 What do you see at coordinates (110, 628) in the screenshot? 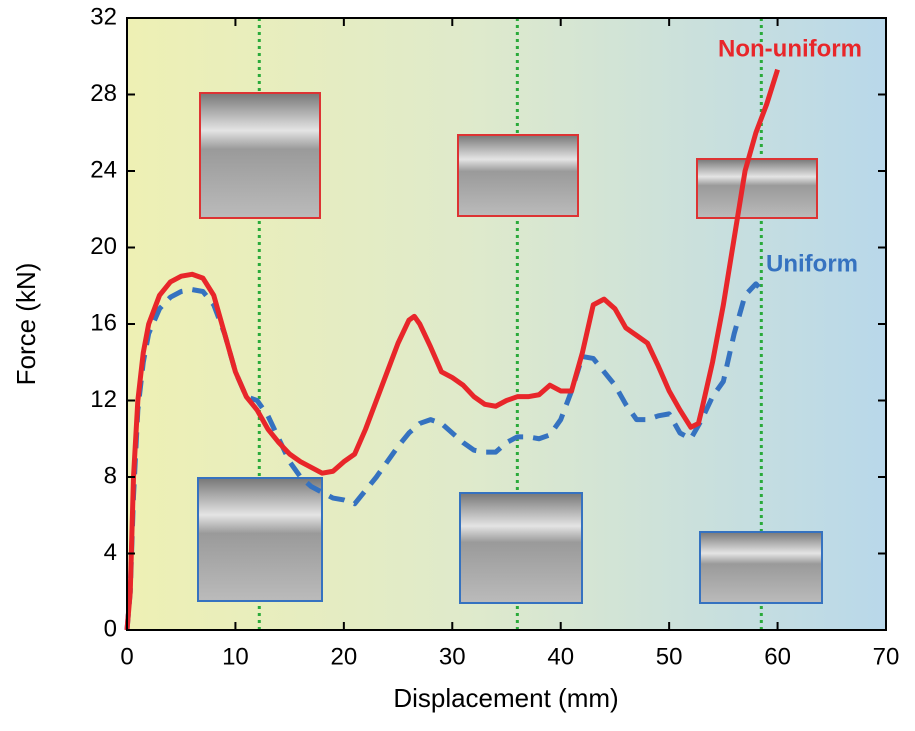
I see `y-tick-label: 0` at bounding box center [110, 628].